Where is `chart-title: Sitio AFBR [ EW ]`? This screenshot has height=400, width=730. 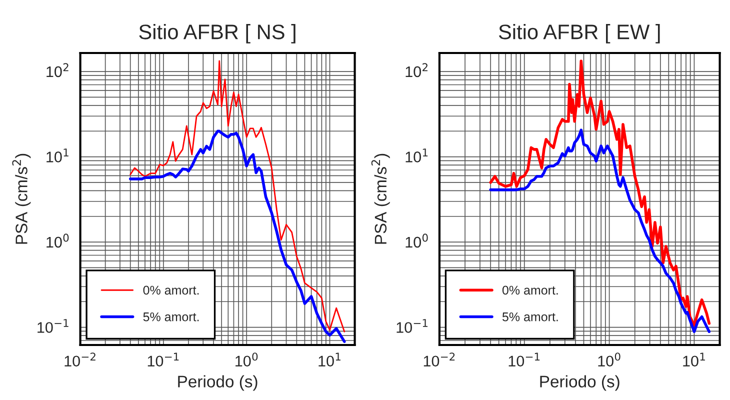 chart-title: Sitio AFBR [ EW ] is located at coordinates (579, 34).